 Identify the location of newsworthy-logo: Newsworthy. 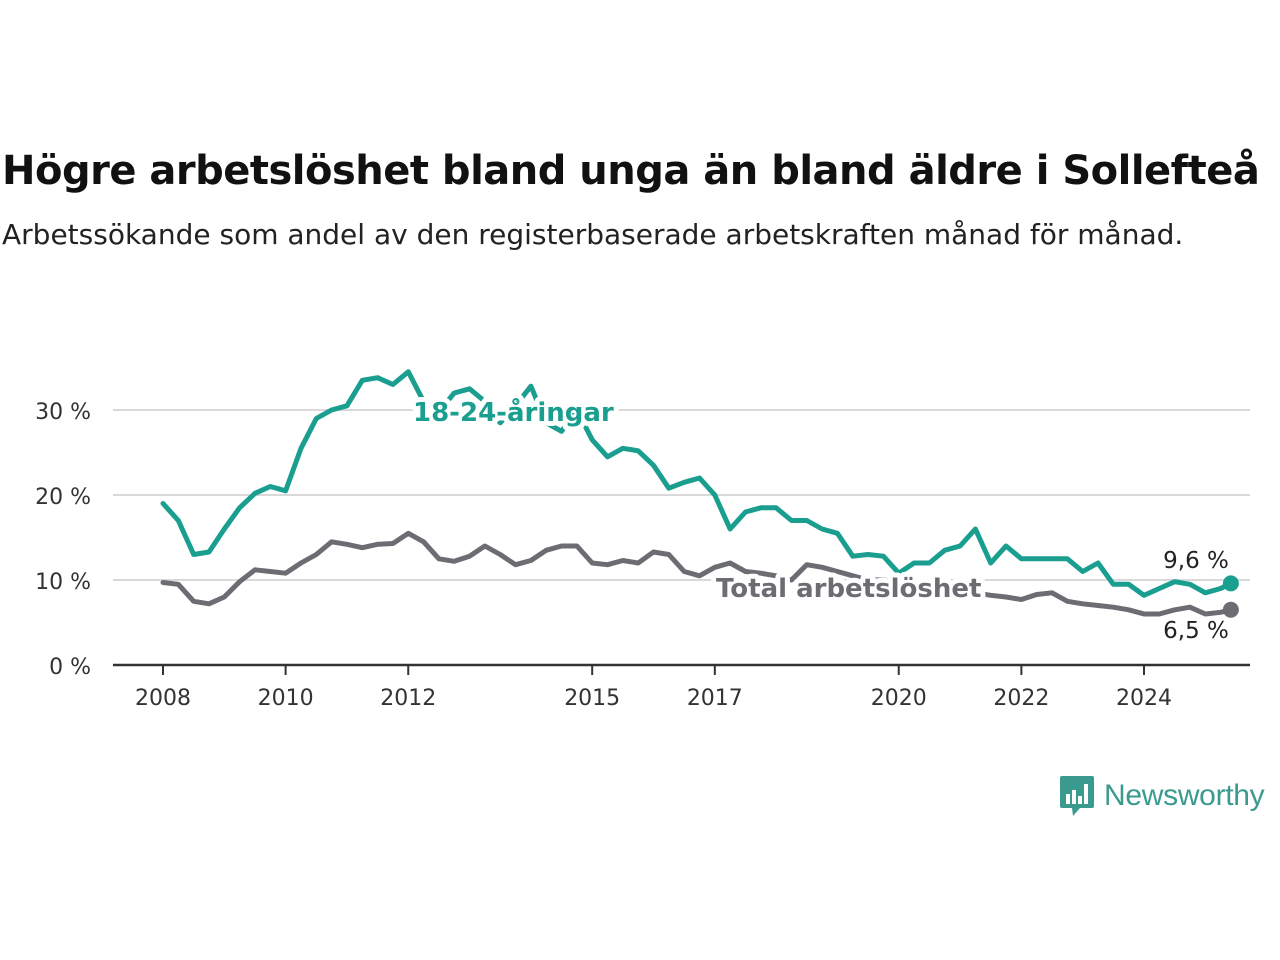
(1161, 796).